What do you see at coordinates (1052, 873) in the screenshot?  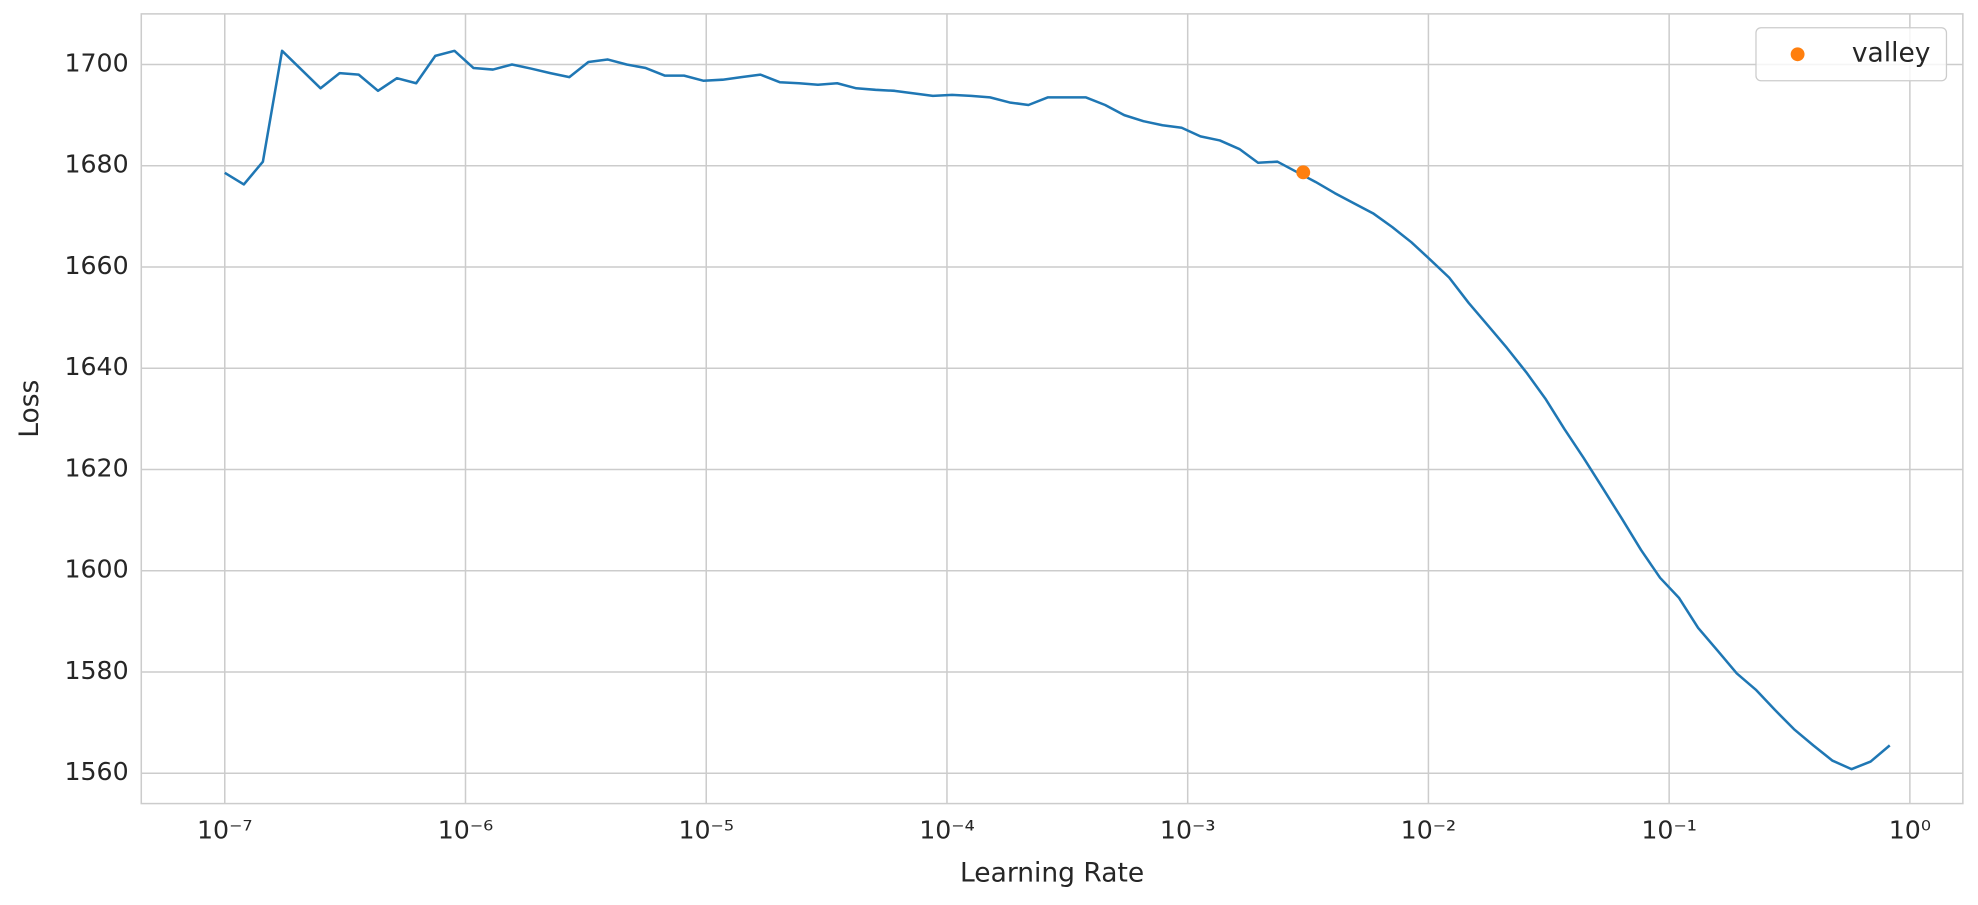 I see `x-axis-label: Learning Rate` at bounding box center [1052, 873].